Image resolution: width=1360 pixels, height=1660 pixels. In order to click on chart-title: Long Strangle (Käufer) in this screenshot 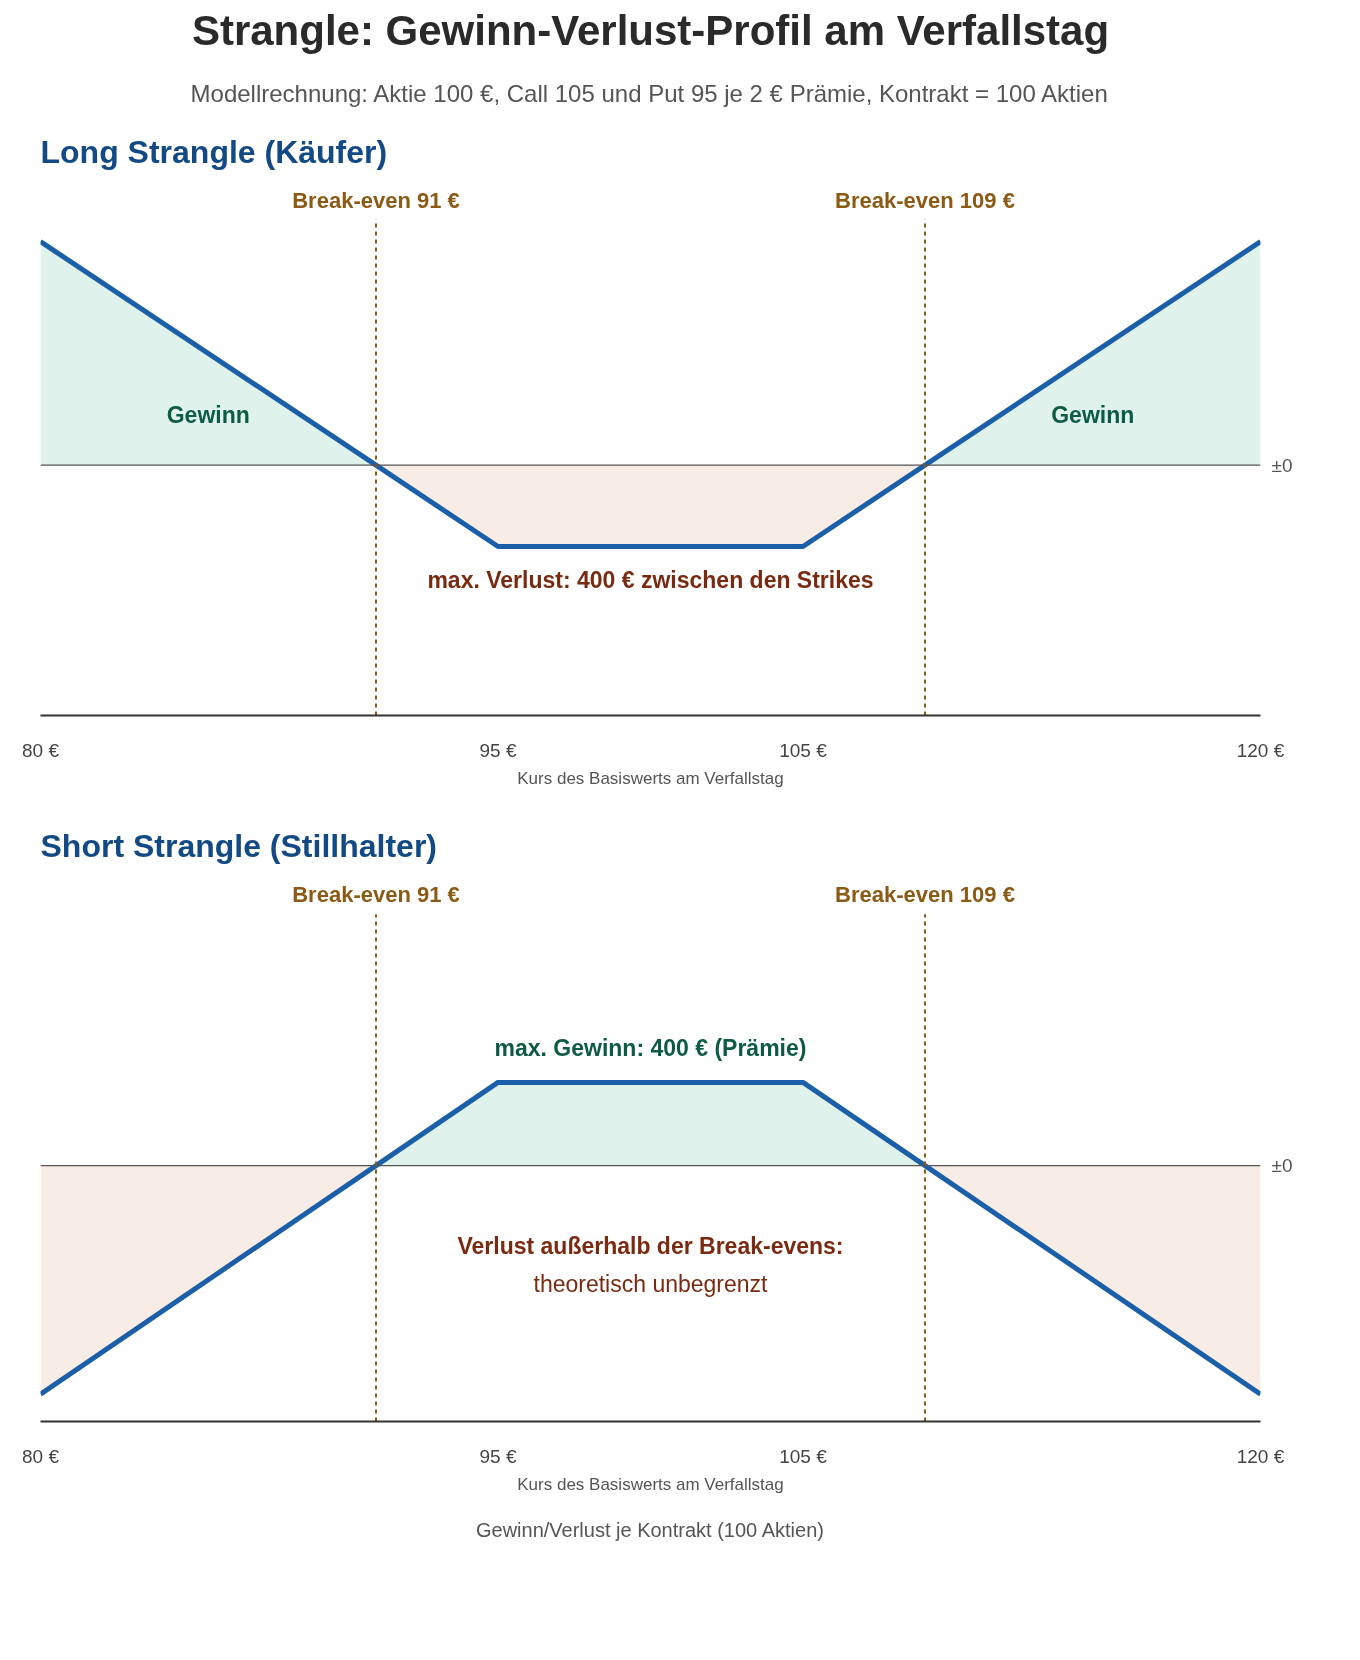, I will do `click(214, 151)`.